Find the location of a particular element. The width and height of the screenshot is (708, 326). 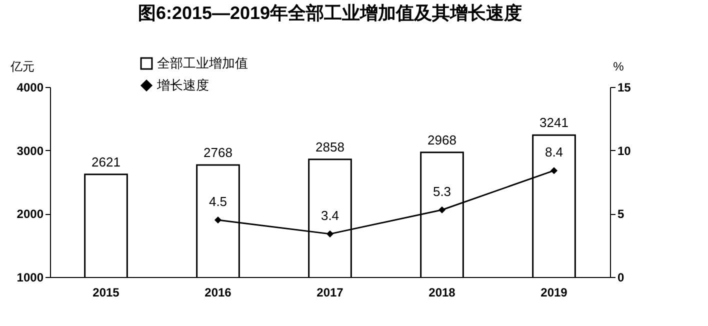

y2-tick-label: 15 is located at coordinates (625, 87).